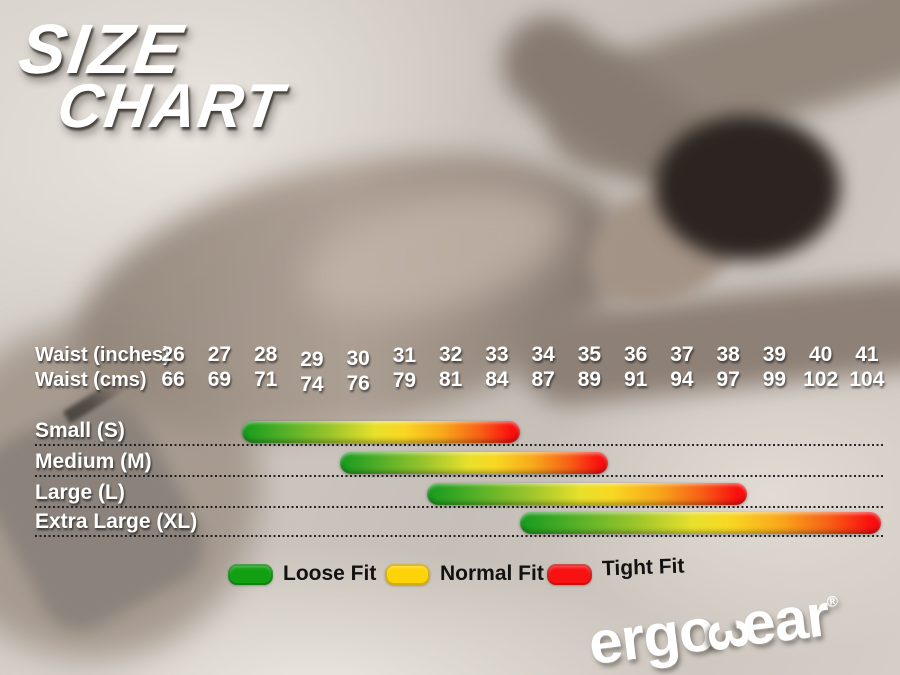 This screenshot has width=900, height=675. What do you see at coordinates (358, 383) in the screenshot?
I see `waist-tick: 76` at bounding box center [358, 383].